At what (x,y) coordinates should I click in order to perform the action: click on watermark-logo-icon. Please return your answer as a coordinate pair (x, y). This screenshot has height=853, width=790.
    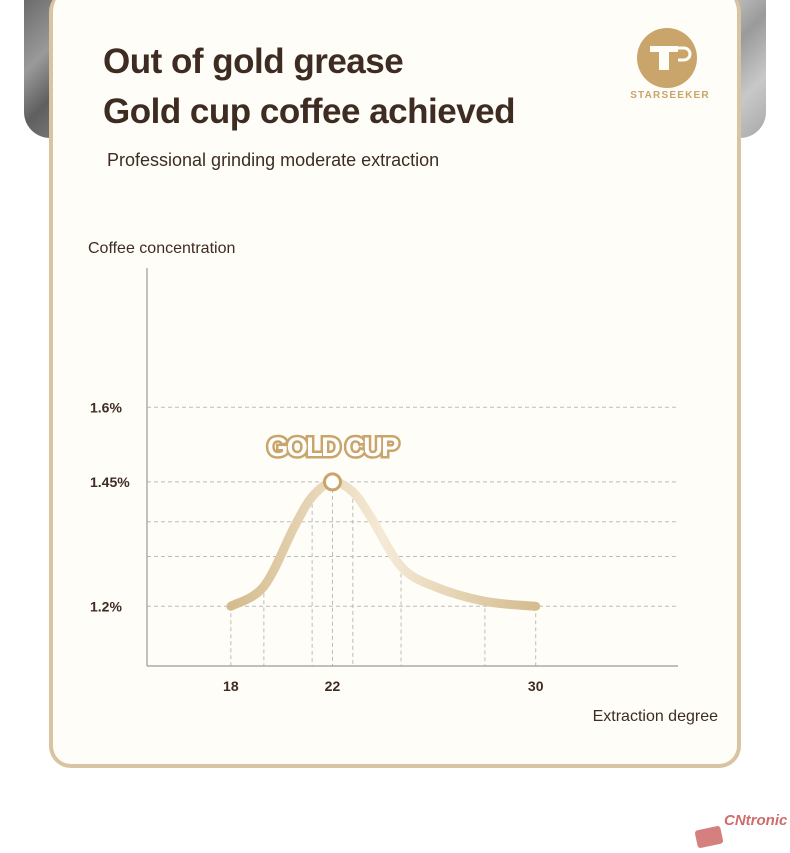
    Looking at the image, I should click on (709, 837).